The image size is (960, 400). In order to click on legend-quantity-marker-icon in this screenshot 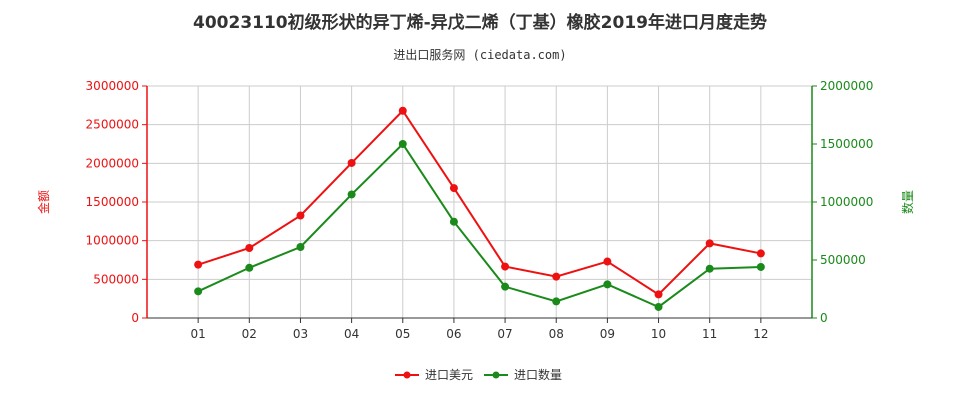, I will do `click(496, 374)`.